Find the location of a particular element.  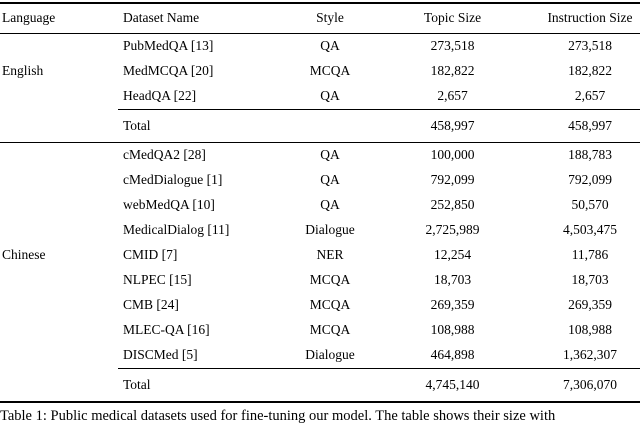

total-row: Total 458,997 458,997 is located at coordinates (320, 126).